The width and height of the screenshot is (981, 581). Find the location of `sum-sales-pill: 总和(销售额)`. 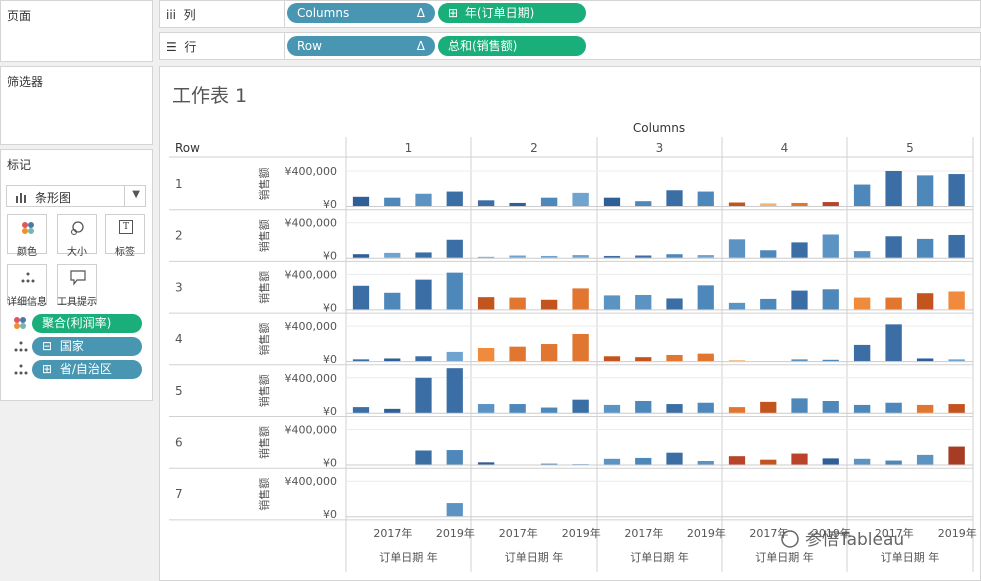

sum-sales-pill: 总和(销售额) is located at coordinates (512, 46).